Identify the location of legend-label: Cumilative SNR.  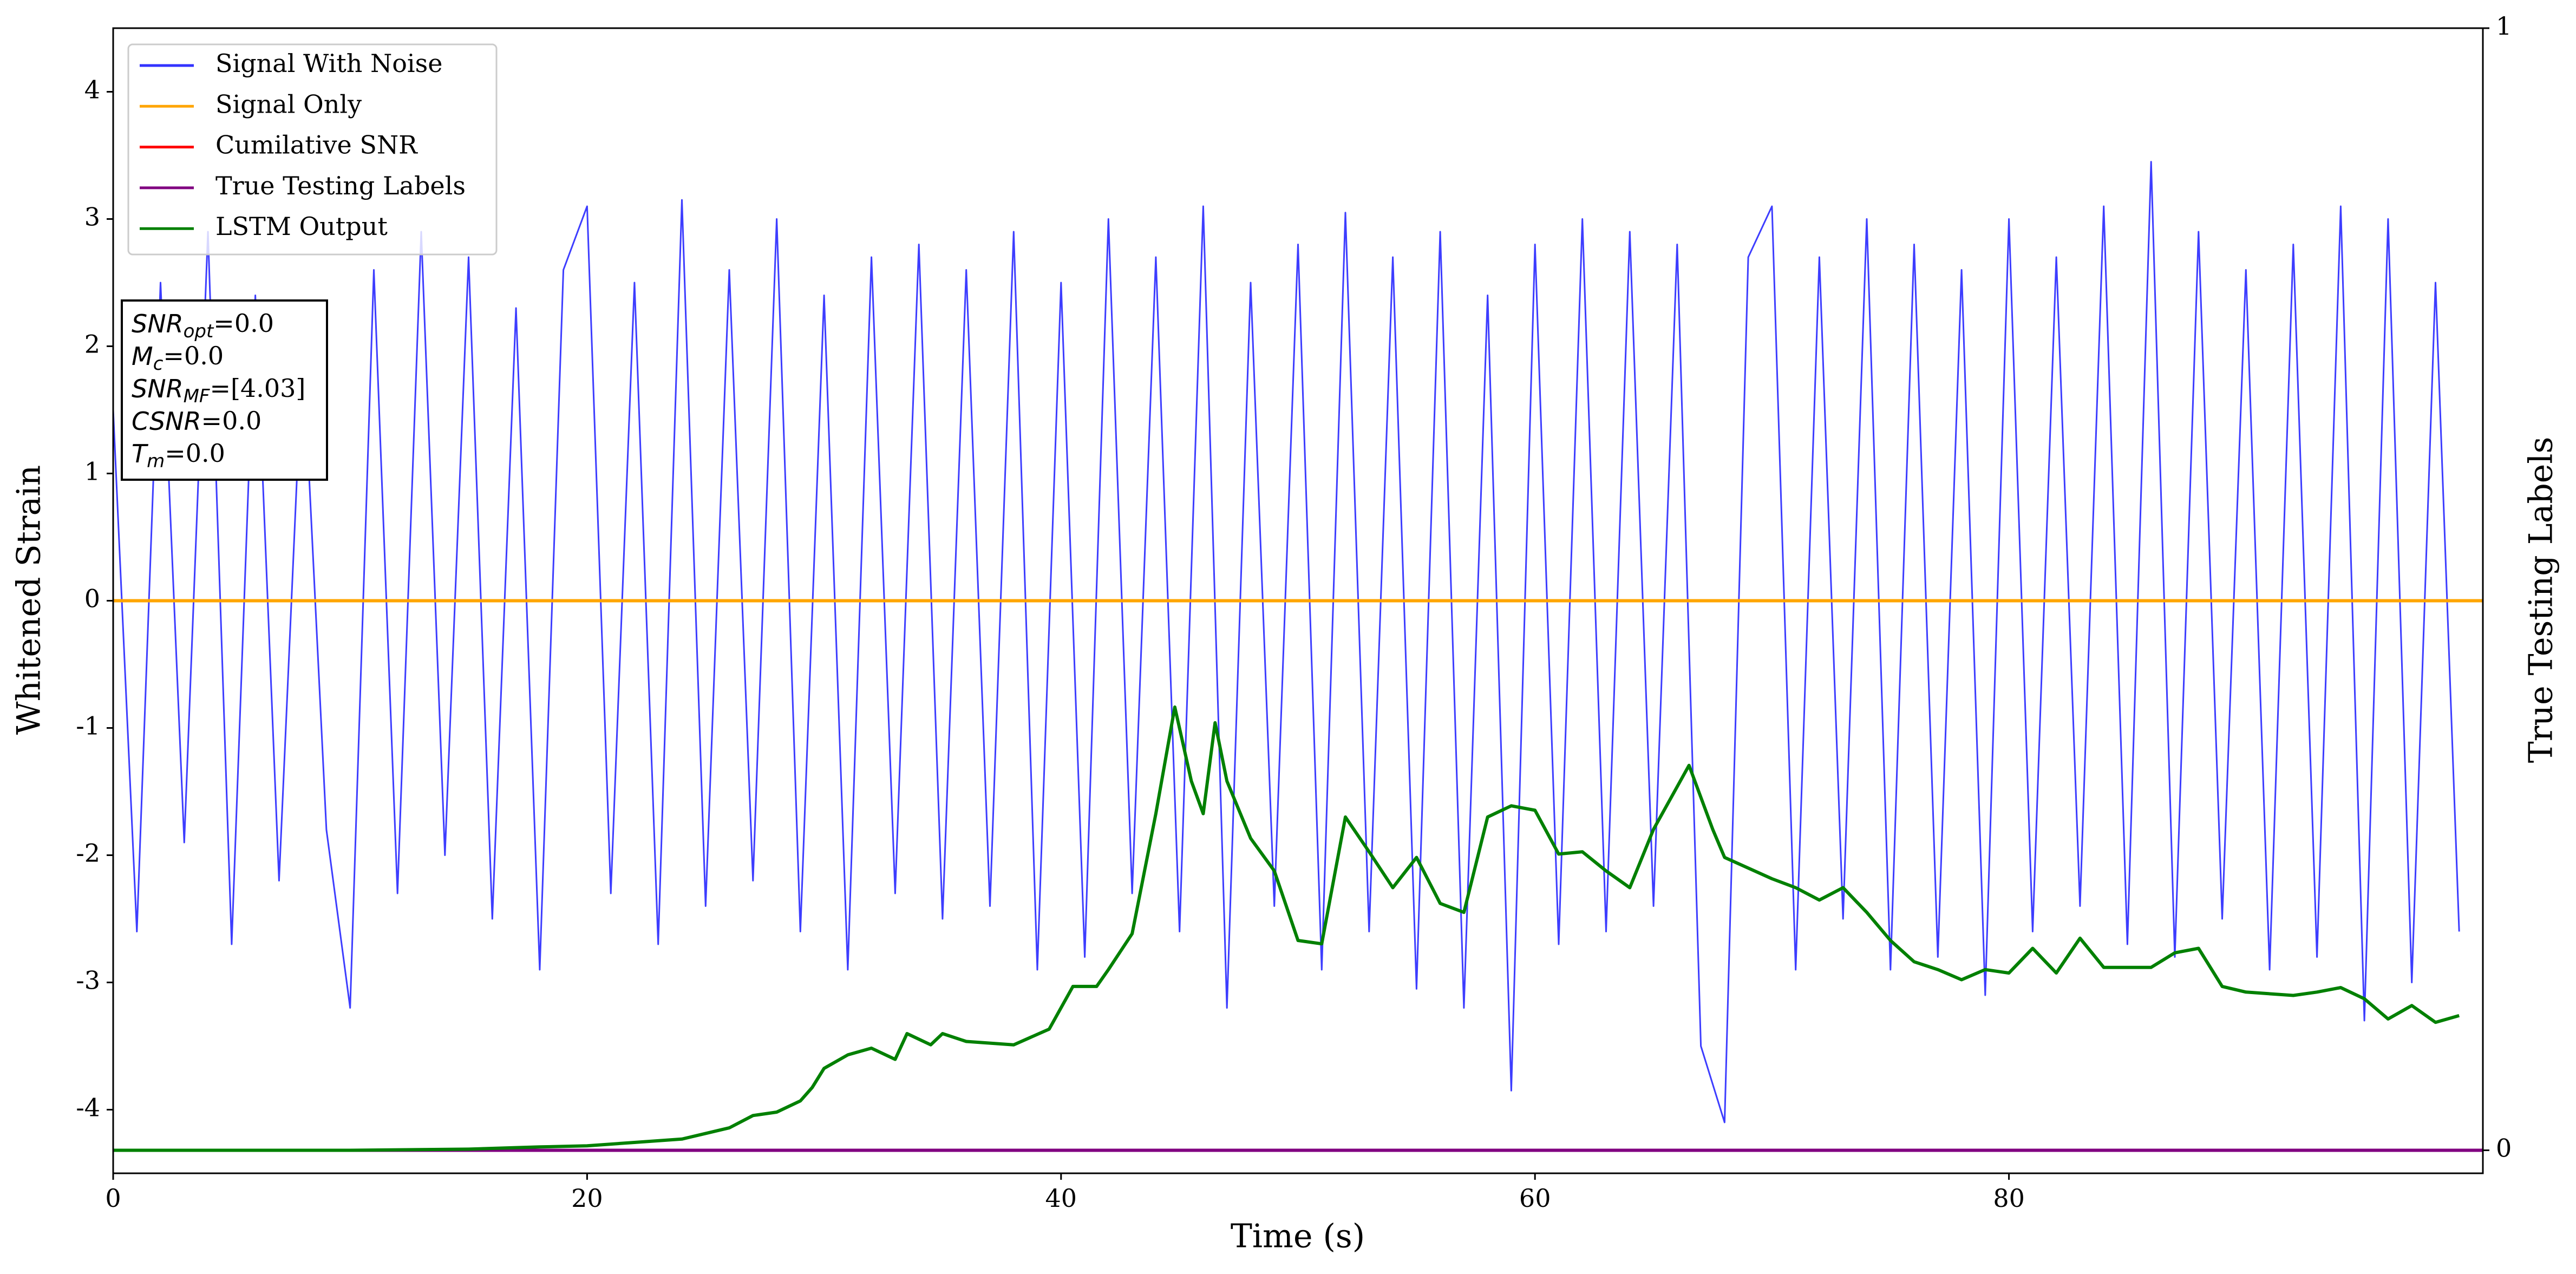
(316, 145).